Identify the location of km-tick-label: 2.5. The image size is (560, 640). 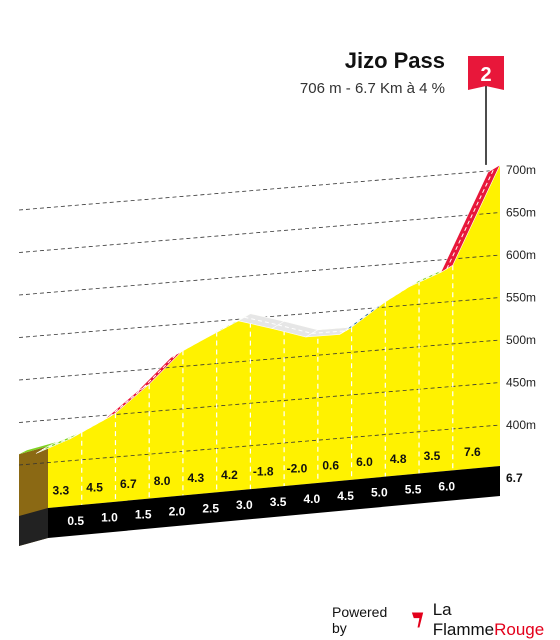
(210, 508).